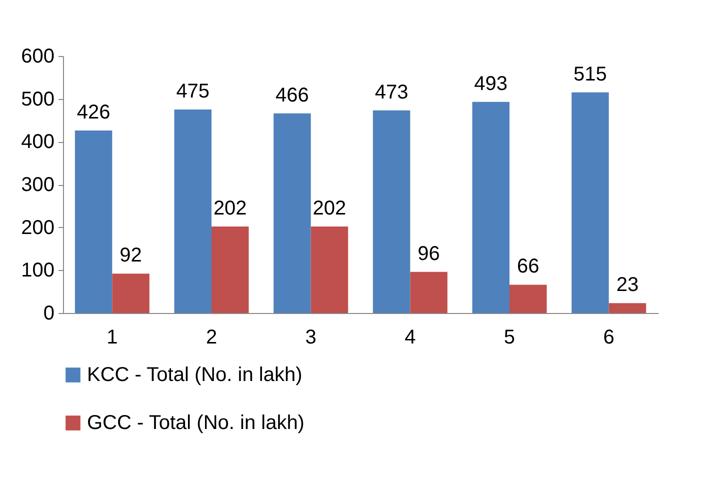 The height and width of the screenshot is (499, 721). I want to click on y-tick-label: 200, so click(37, 227).